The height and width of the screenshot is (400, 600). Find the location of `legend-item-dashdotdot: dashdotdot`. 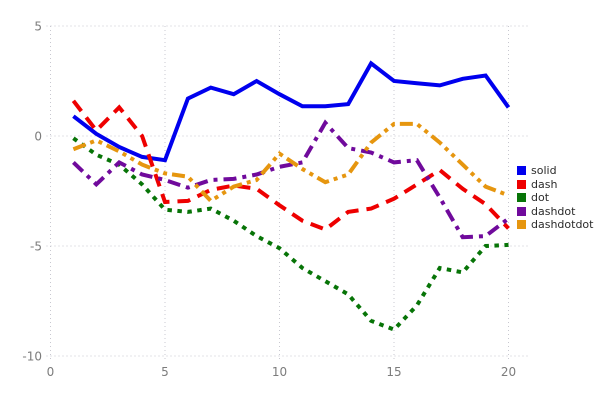

legend-item-dashdotdot: dashdotdot is located at coordinates (555, 225).